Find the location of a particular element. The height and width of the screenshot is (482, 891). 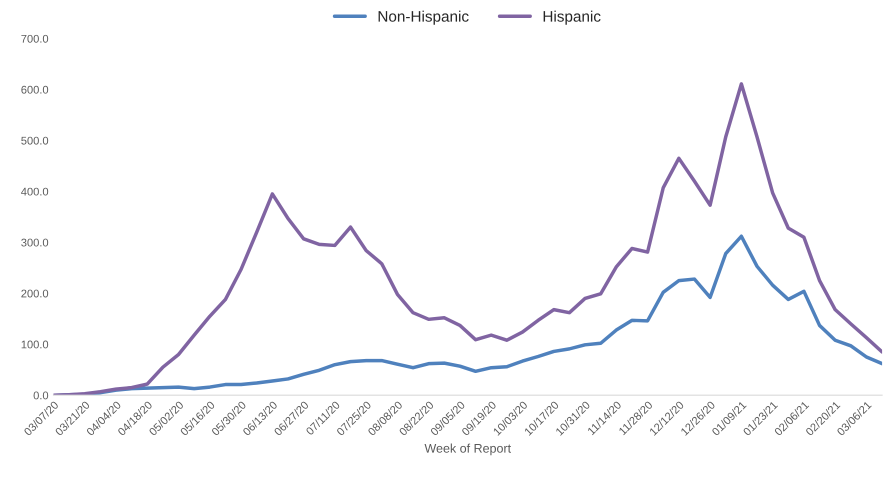

y-tick-label: 300.0 is located at coordinates (34, 242).